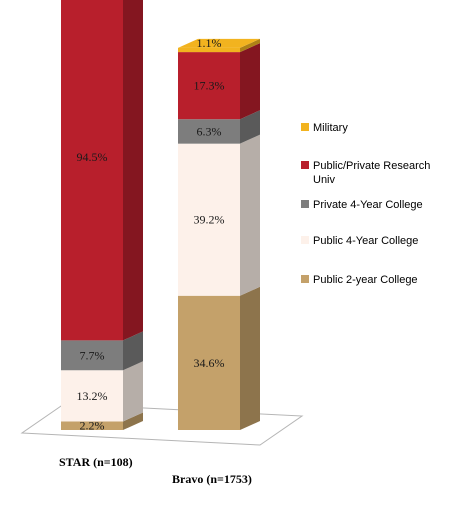 Image resolution: width=469 pixels, height=506 pixels. I want to click on bar-1-public-private-research-univ-side, so click(250, 81).